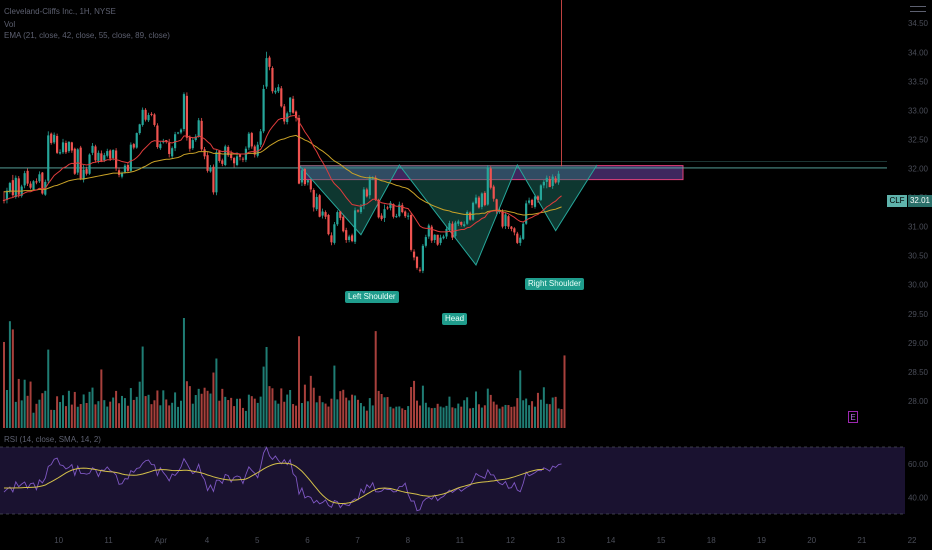  What do you see at coordinates (918, 81) in the screenshot?
I see `price-tick-label: 33.50` at bounding box center [918, 81].